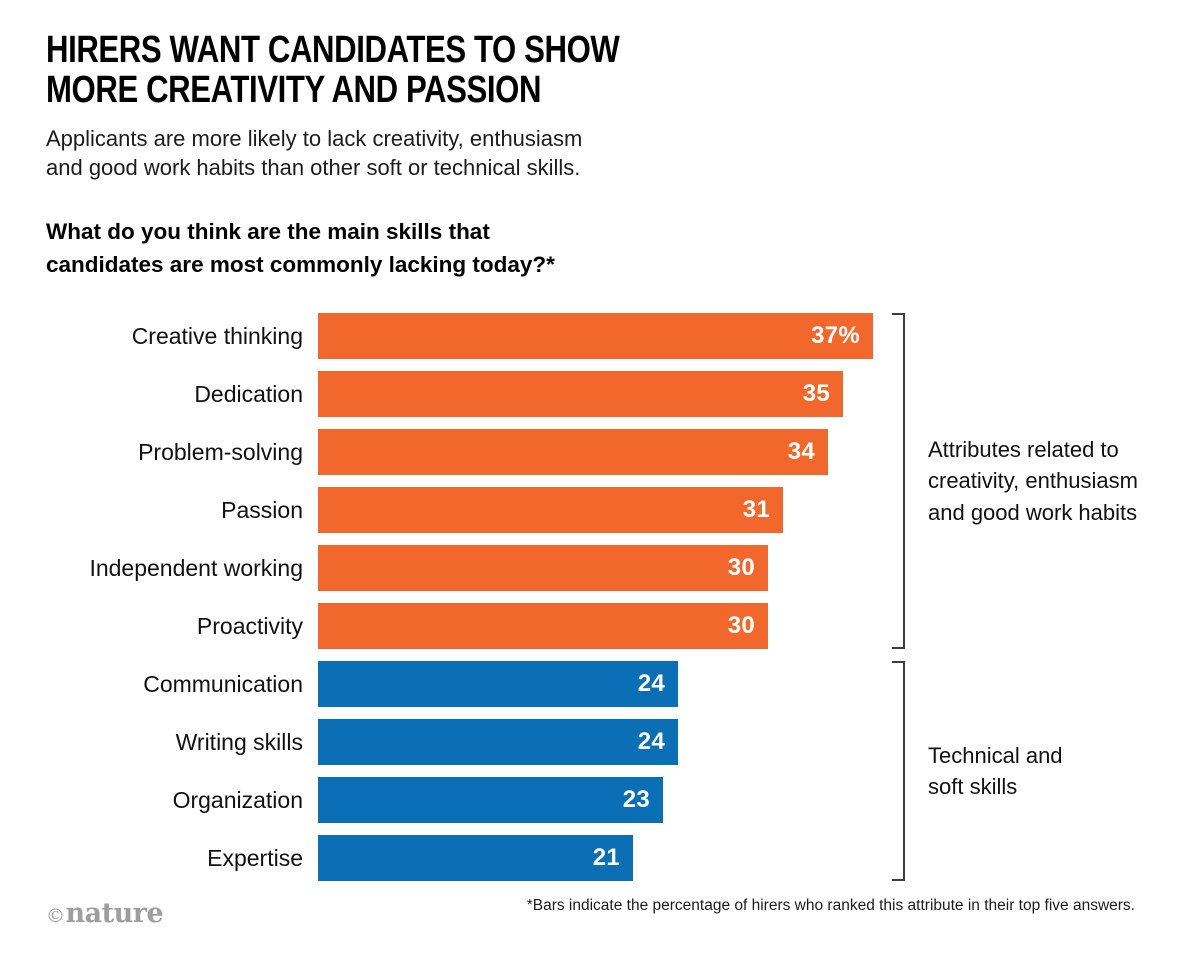  Describe the element at coordinates (237, 799) in the screenshot. I see `bar-category-label: Organization` at that location.